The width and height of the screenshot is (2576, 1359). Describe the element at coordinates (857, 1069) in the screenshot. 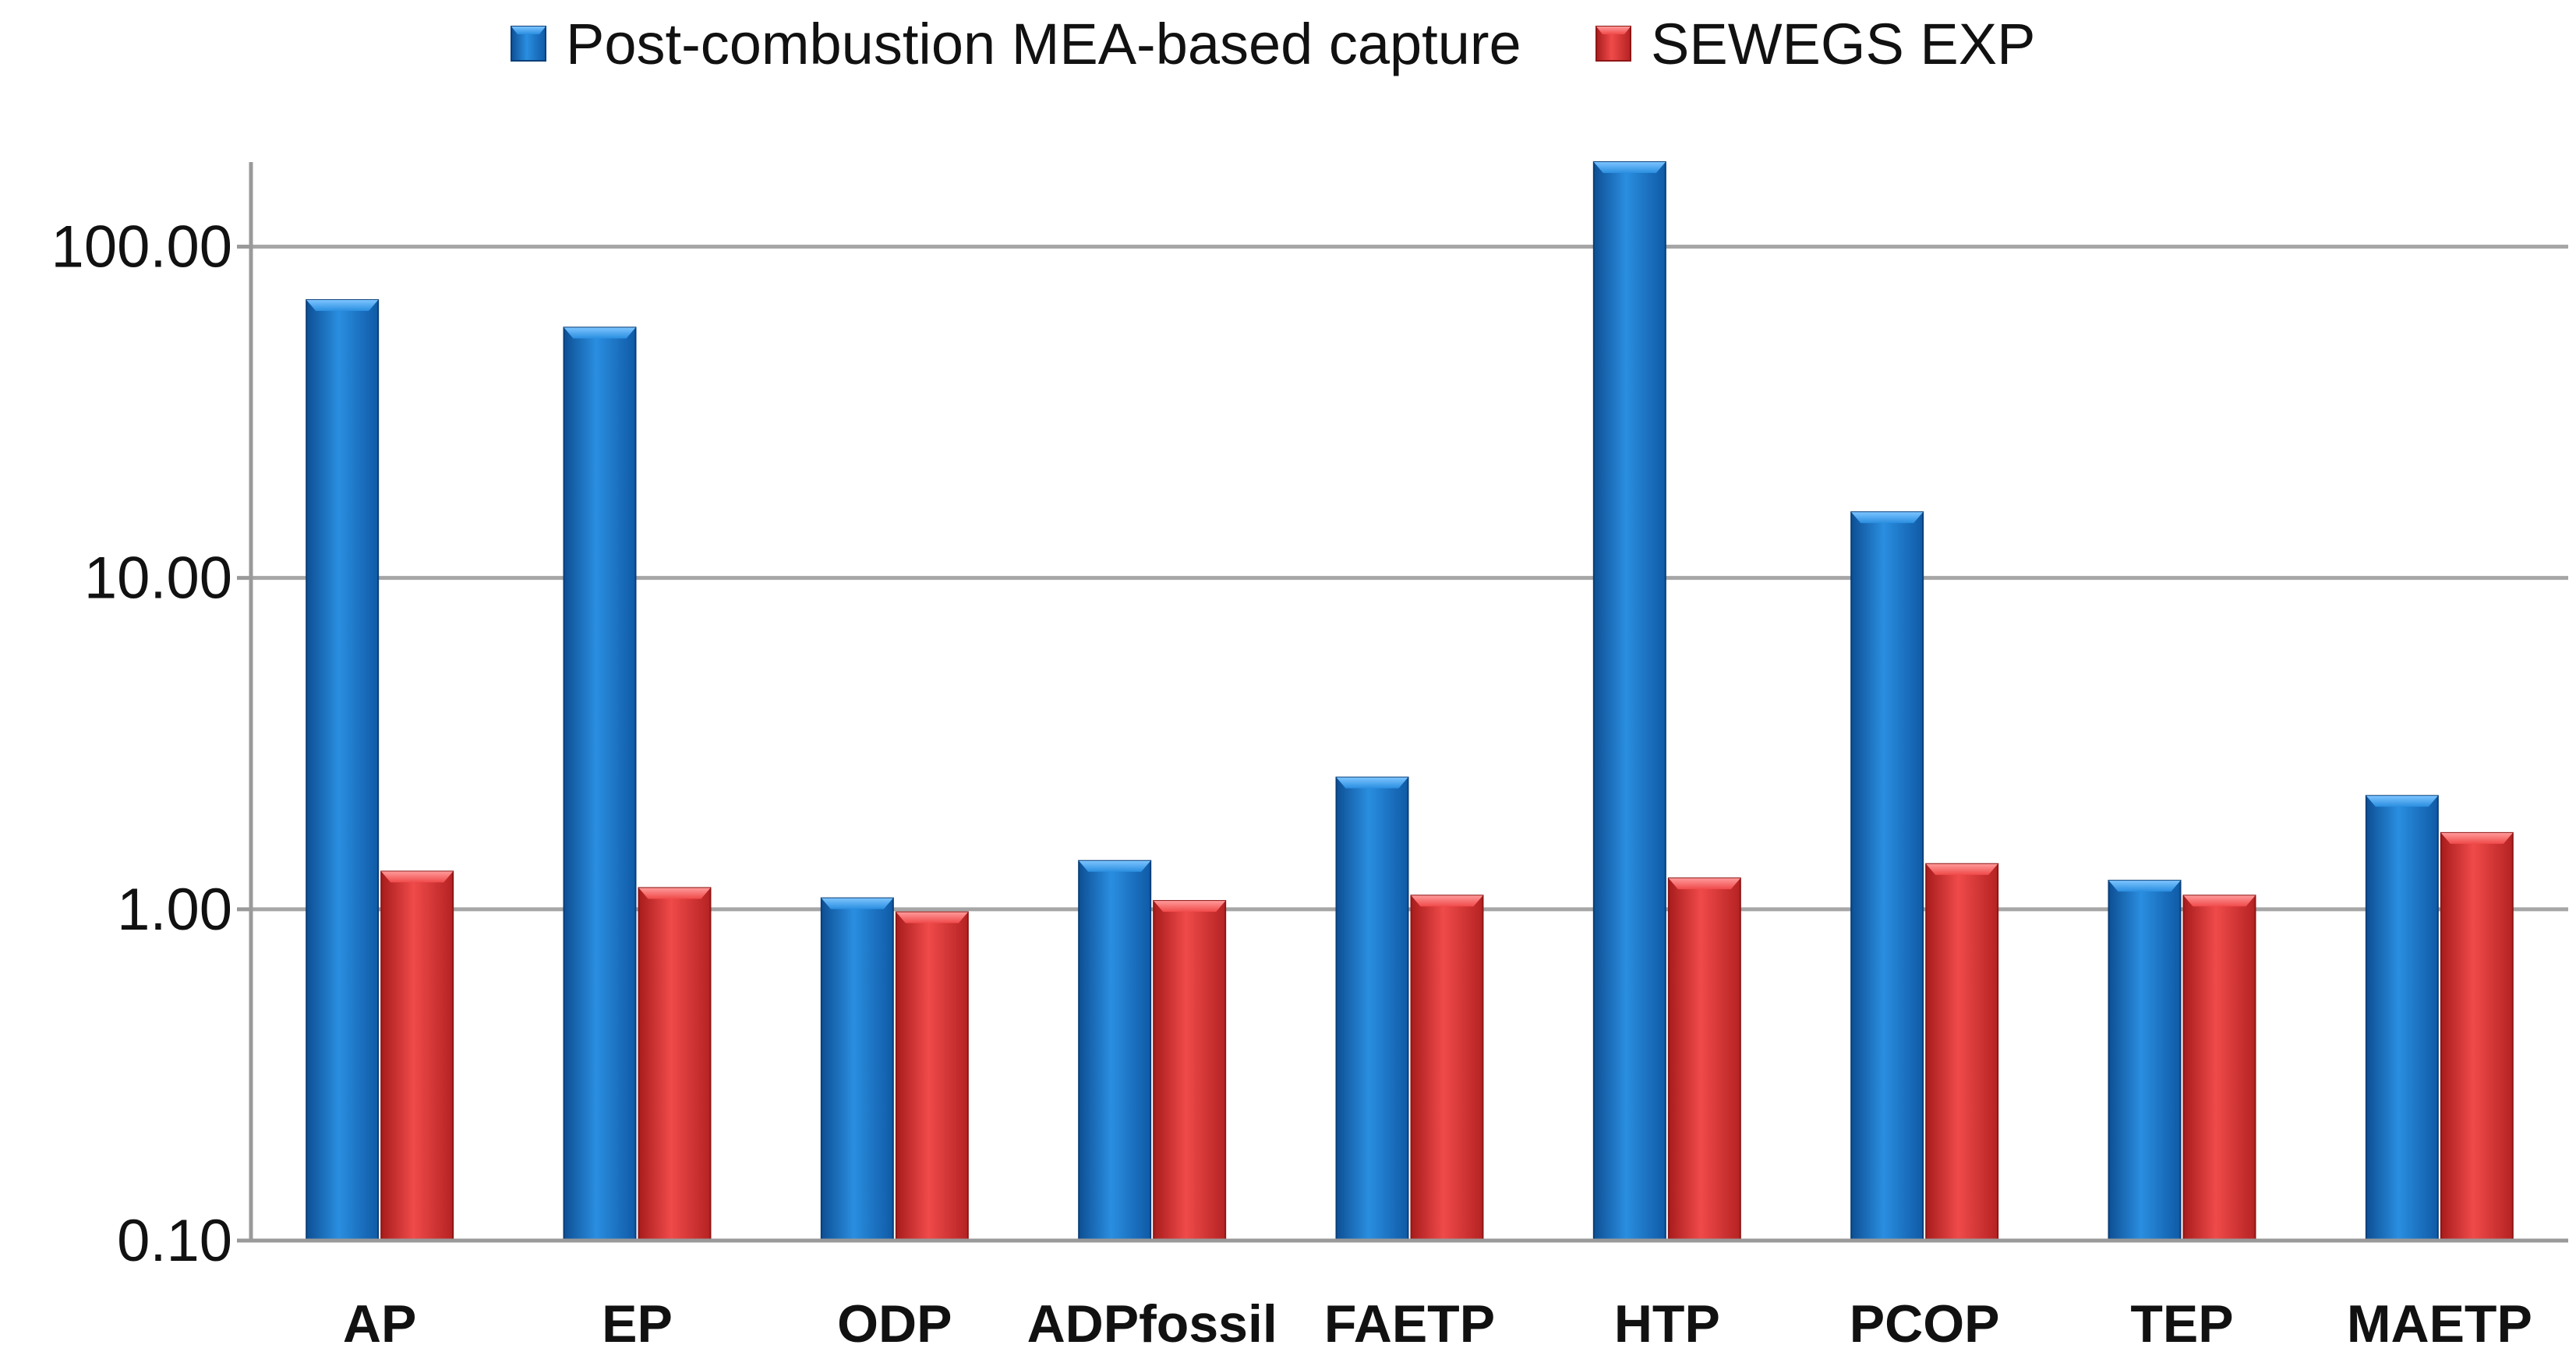

I see `bar-mea-odp` at that location.